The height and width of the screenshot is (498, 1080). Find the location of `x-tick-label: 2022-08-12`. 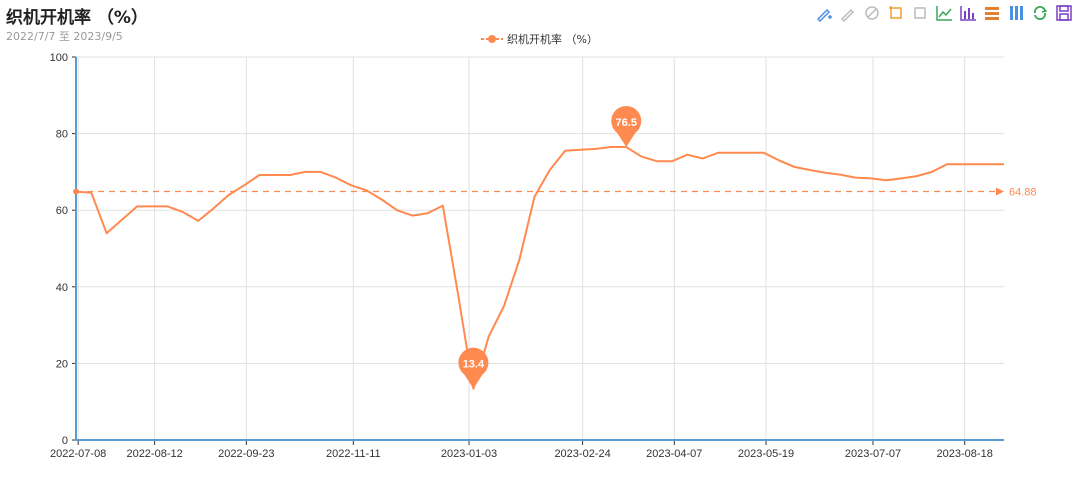

x-tick-label: 2022-08-12 is located at coordinates (154, 454).